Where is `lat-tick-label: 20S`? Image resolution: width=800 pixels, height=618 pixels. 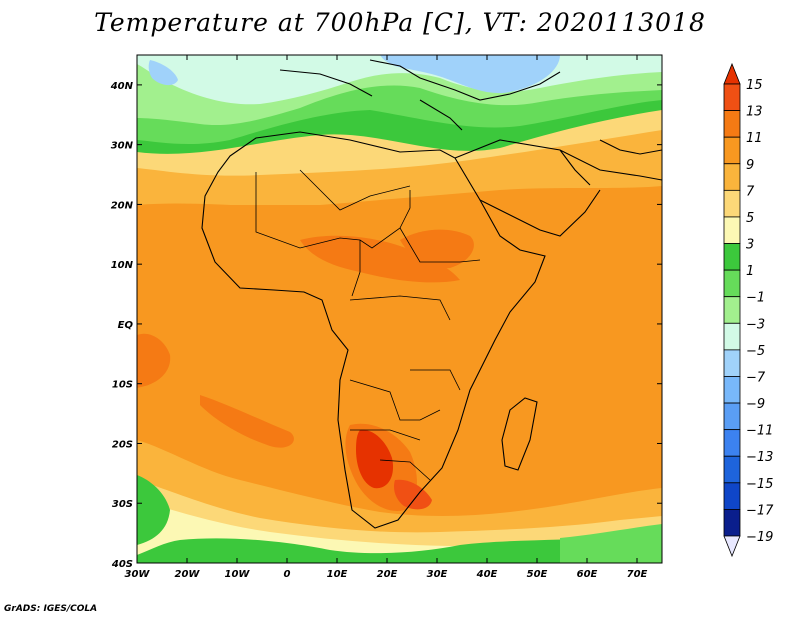 lat-tick-label: 20S is located at coordinates (122, 444).